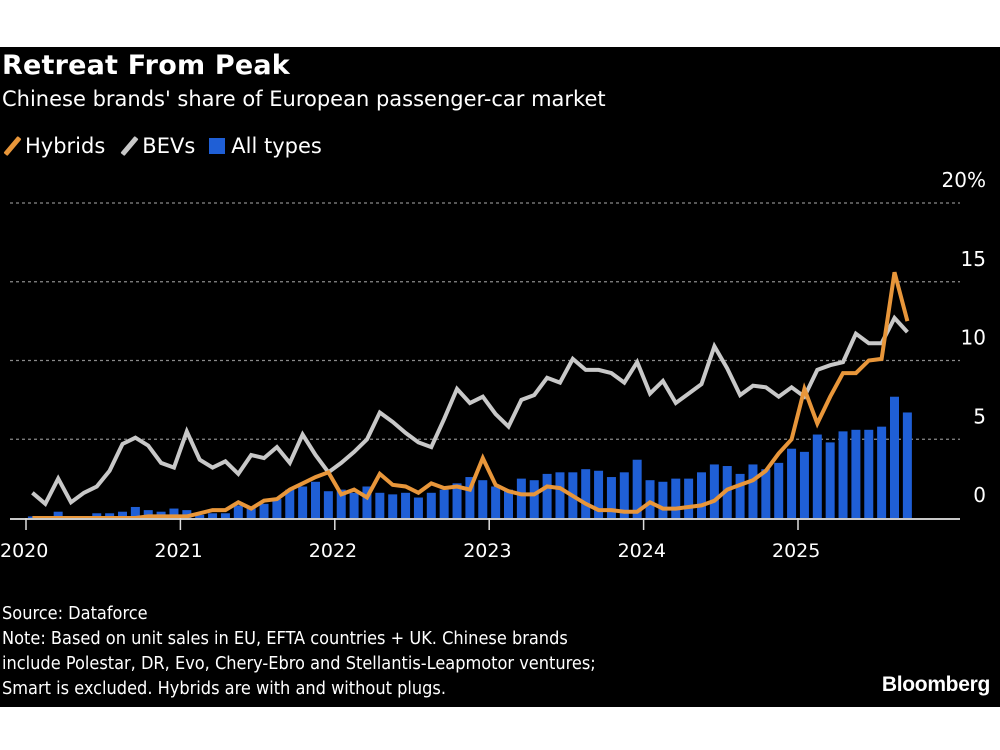 The width and height of the screenshot is (1000, 750). What do you see at coordinates (24, 551) in the screenshot?
I see `x-tick-label-2020: 2020` at bounding box center [24, 551].